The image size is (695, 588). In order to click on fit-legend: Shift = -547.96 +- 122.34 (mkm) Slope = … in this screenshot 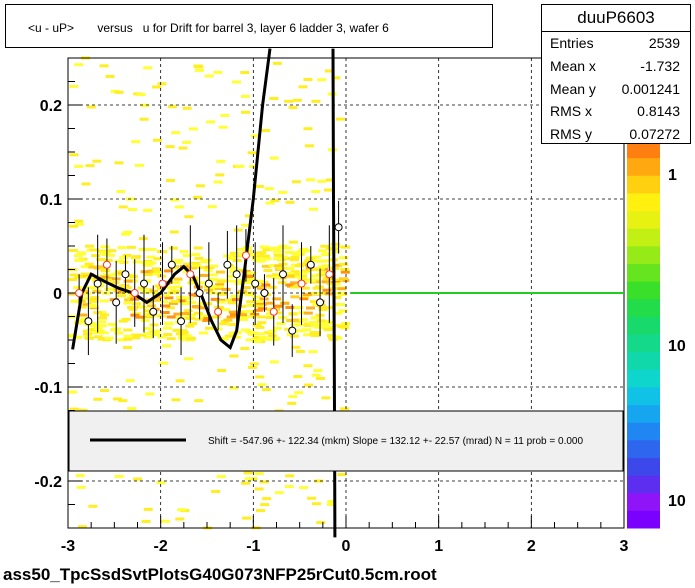, I will do `click(346, 441)`.